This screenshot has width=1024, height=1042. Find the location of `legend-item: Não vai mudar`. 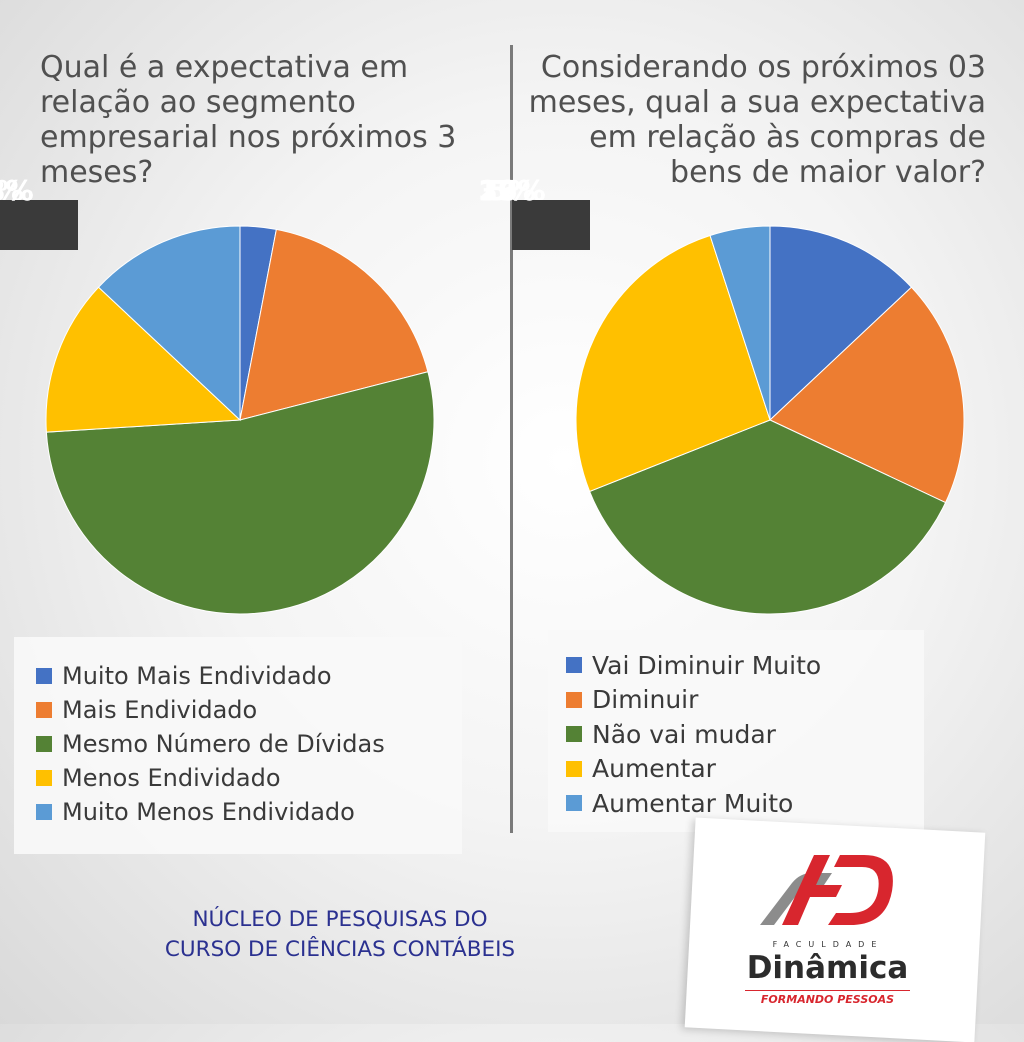

legend-item: Não vai mudar is located at coordinates (736, 734).